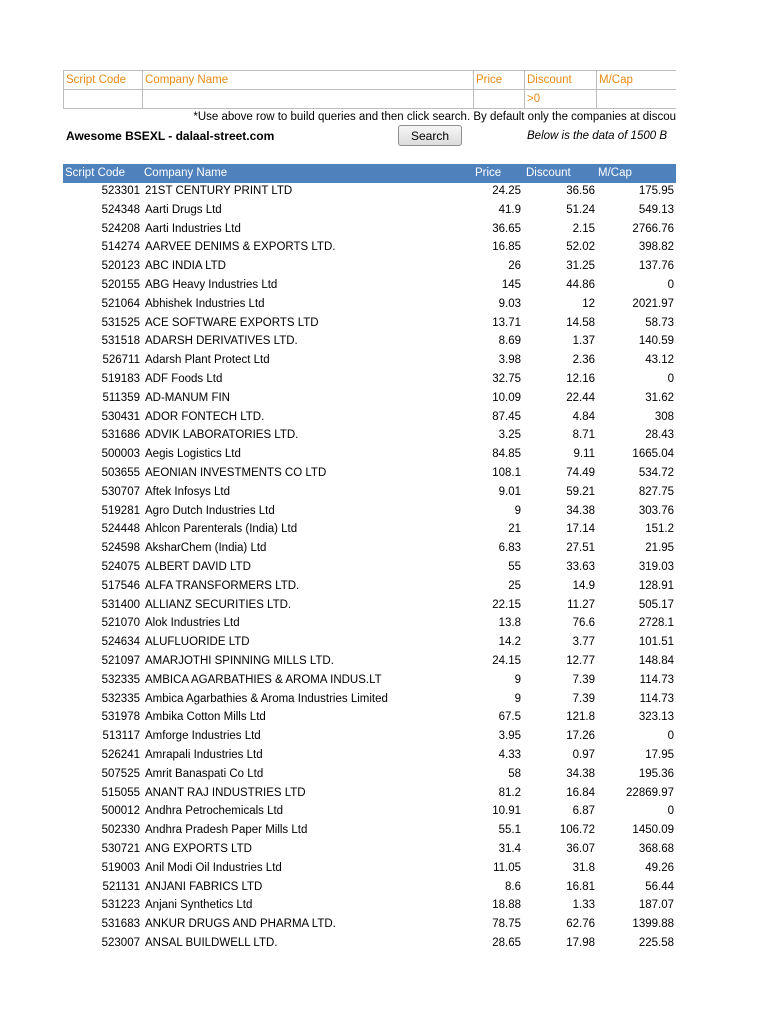 The width and height of the screenshot is (768, 1024). Describe the element at coordinates (560, 80) in the screenshot. I see `query-header: Discount` at that location.